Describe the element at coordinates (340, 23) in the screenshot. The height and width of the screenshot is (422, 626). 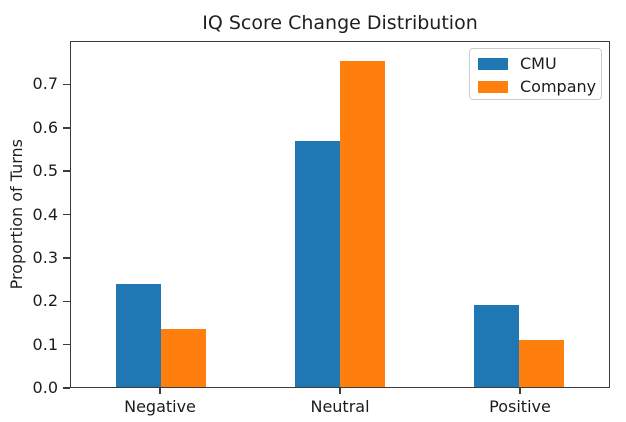
I see `chart-title: IQ Score Change Distribution` at that location.